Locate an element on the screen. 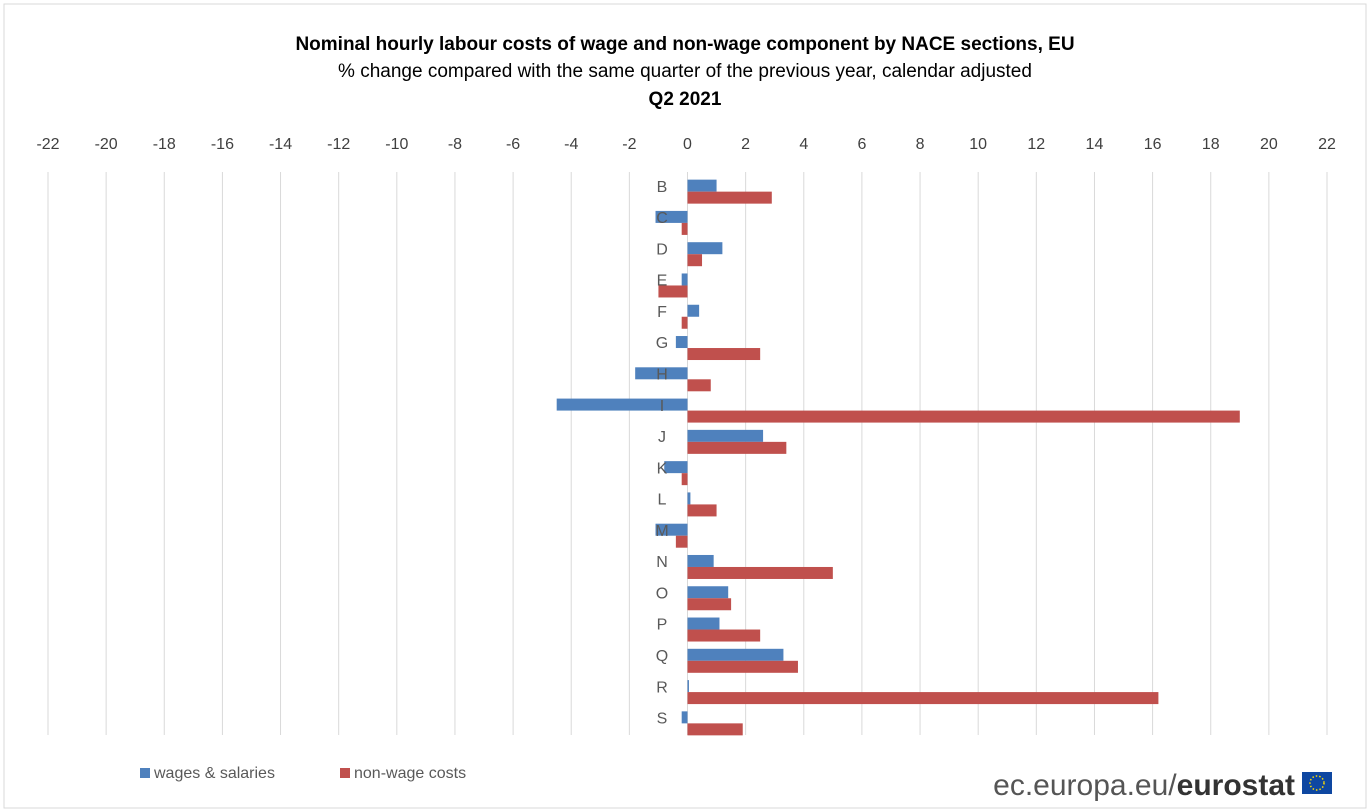 The image size is (1370, 812). x-tick-label: 22 is located at coordinates (1327, 144).